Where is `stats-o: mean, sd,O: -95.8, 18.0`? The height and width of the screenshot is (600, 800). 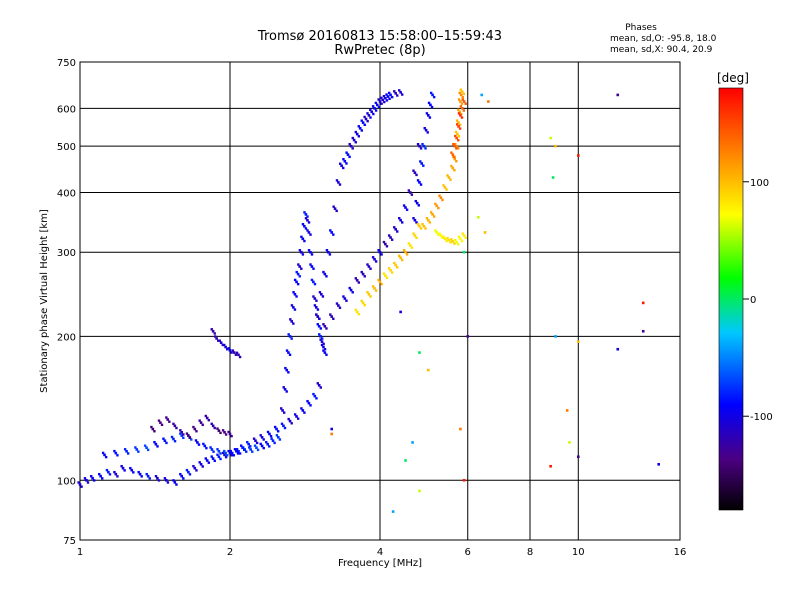 stats-o: mean, sd,O: -95.8, 18.0 is located at coordinates (663, 39).